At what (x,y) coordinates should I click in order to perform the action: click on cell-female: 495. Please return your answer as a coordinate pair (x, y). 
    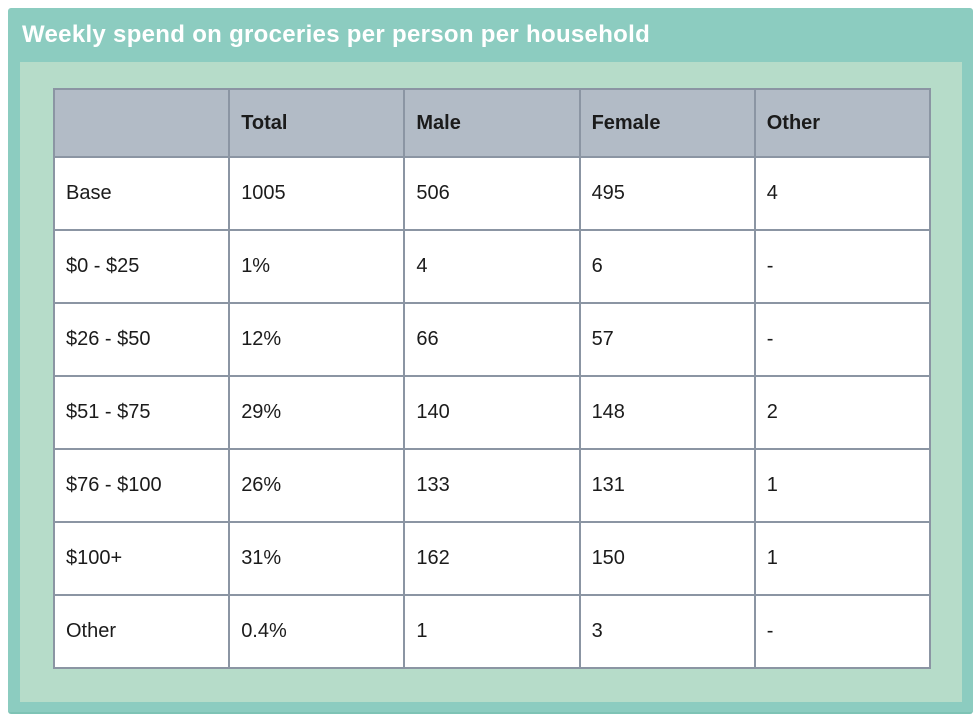
    Looking at the image, I should click on (667, 193).